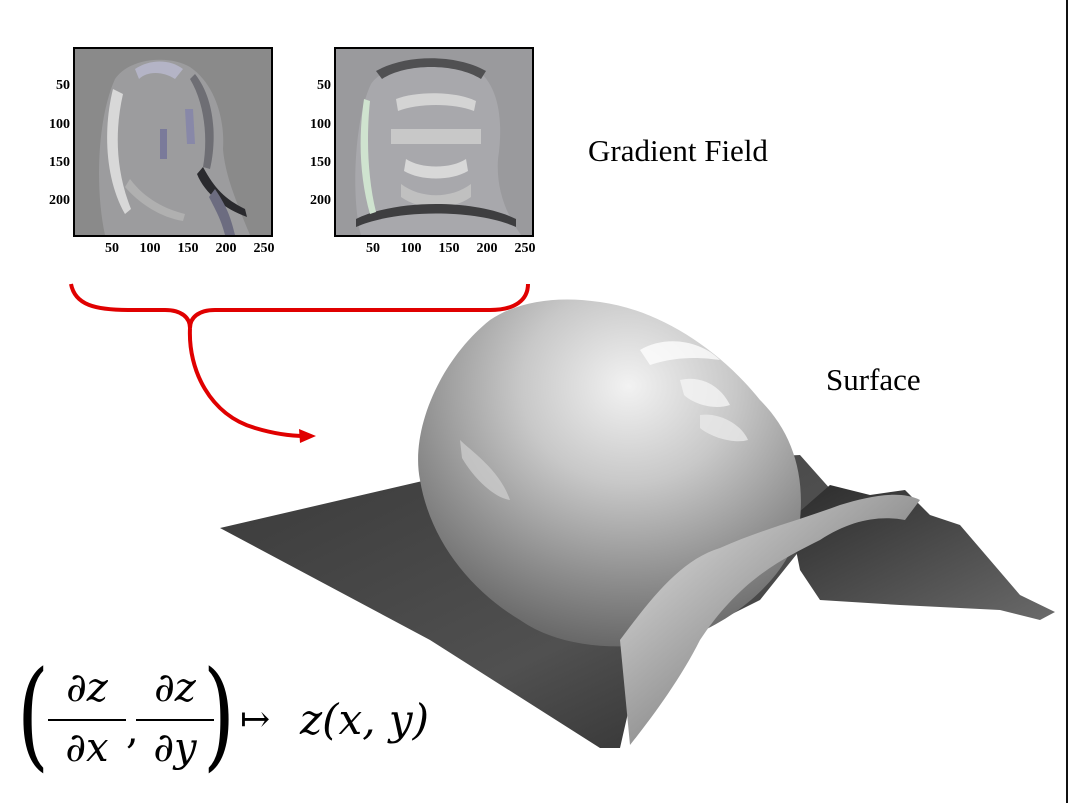 The image size is (1071, 803). I want to click on right-plot-xtick: 50, so click(373, 248).